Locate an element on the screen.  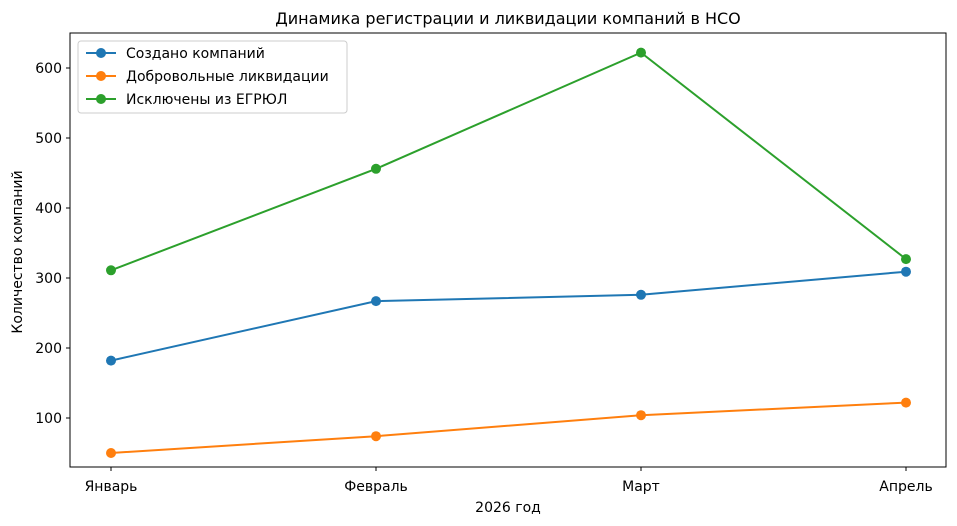
y-tick-label: 400 is located at coordinates (48, 209).